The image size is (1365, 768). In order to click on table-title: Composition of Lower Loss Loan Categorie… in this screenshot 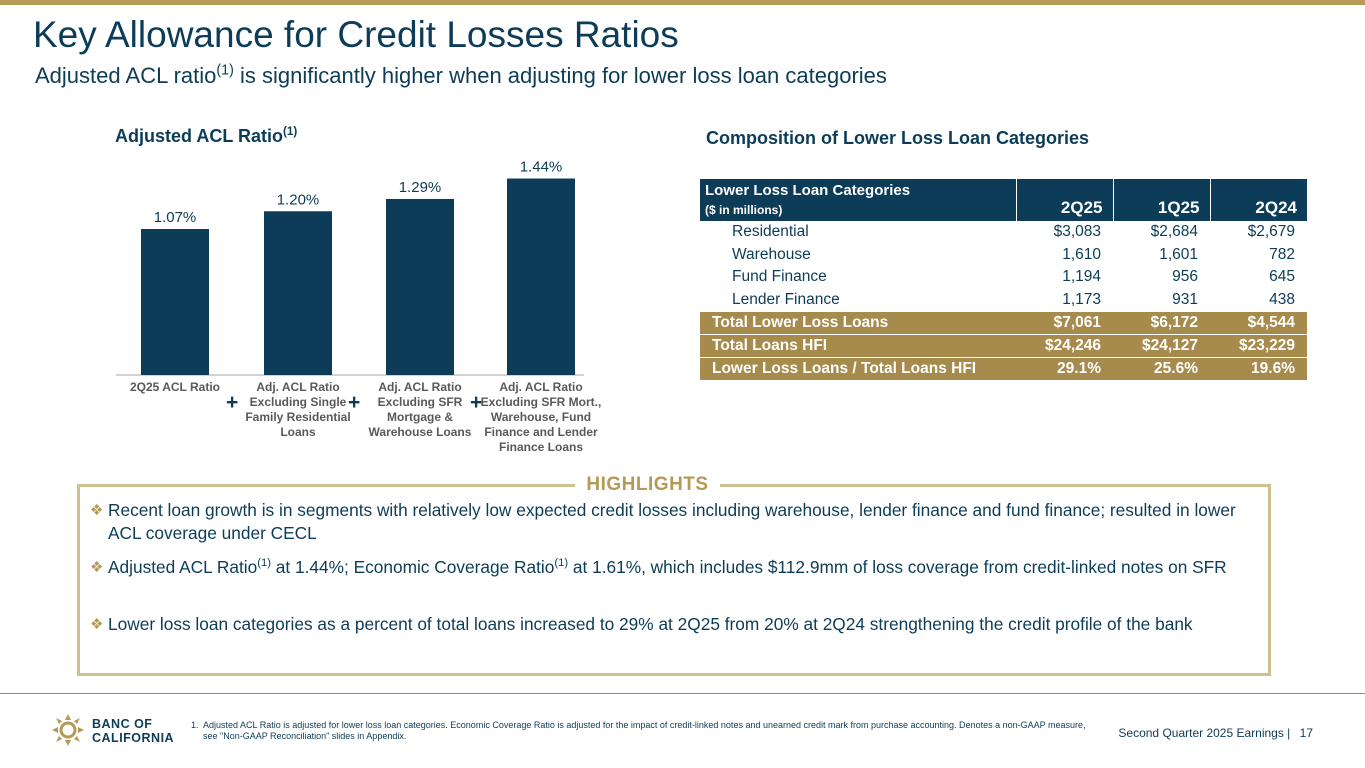, I will do `click(898, 138)`.